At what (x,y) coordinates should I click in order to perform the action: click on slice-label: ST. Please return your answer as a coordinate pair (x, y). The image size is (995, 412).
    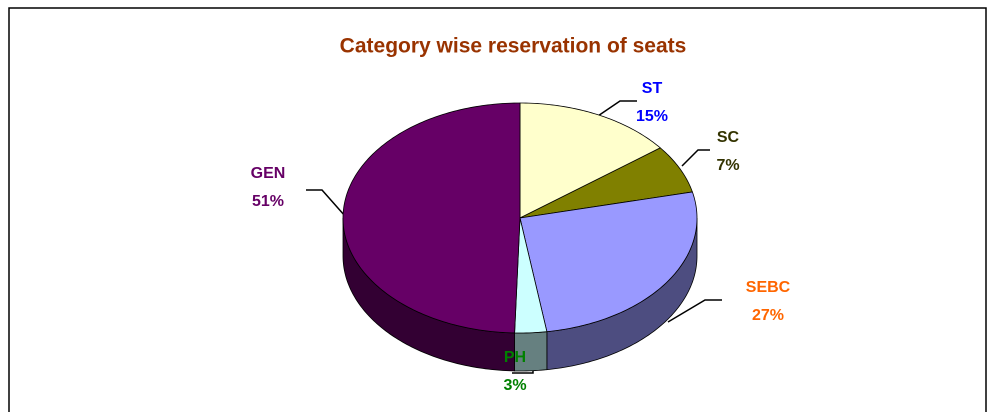
    Looking at the image, I should click on (652, 88).